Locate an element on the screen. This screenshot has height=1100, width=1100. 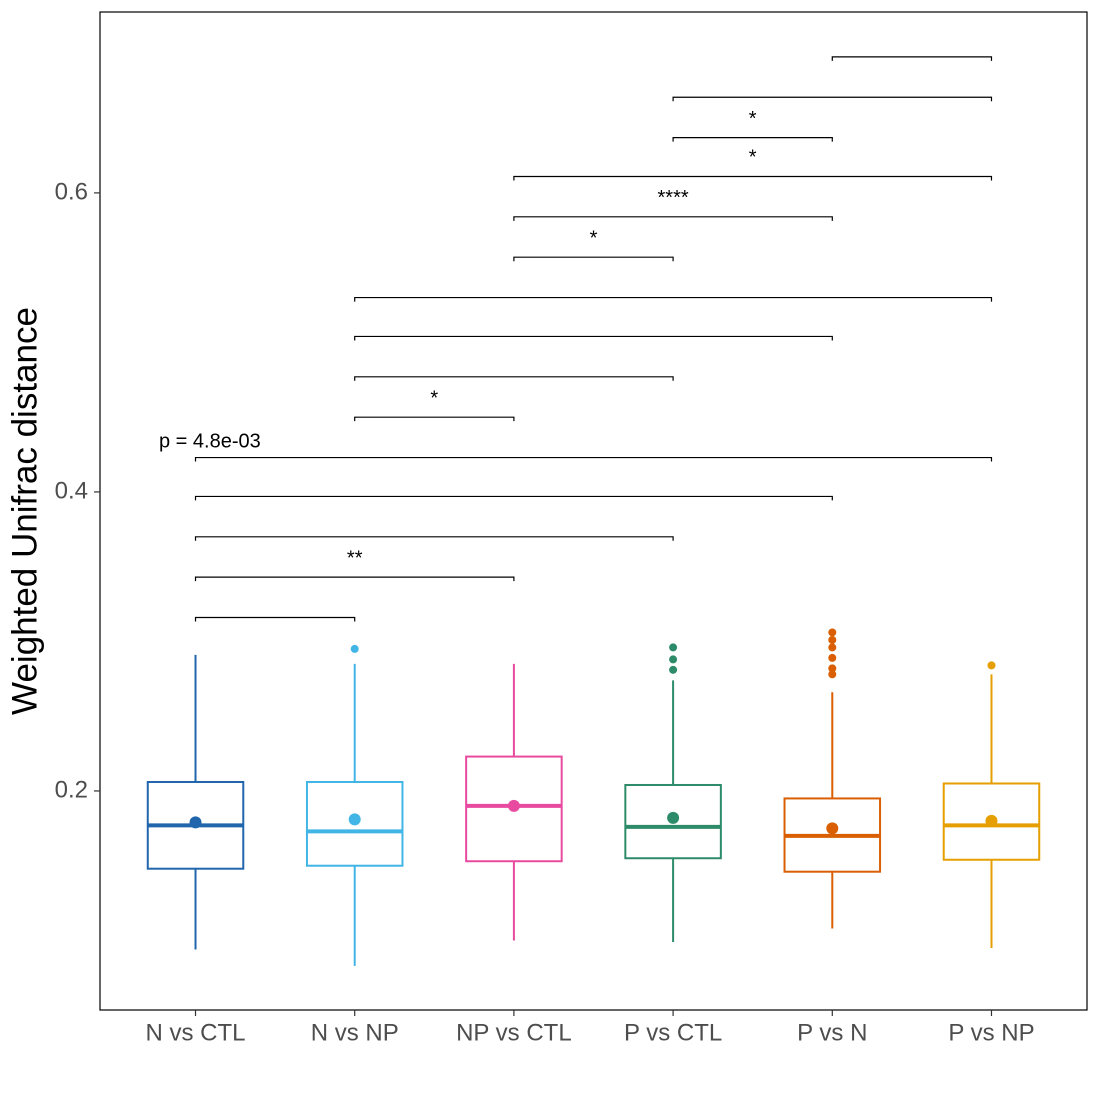
p-value-annotation: p = 4.8e-03 is located at coordinates (210, 441).